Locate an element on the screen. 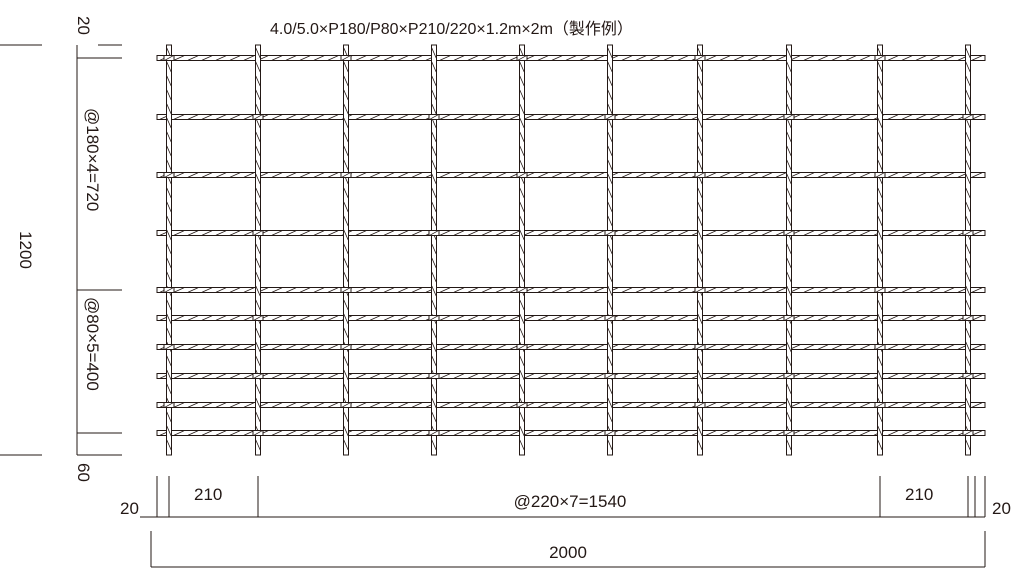  overall-width-label: 2000 is located at coordinates (568, 552).